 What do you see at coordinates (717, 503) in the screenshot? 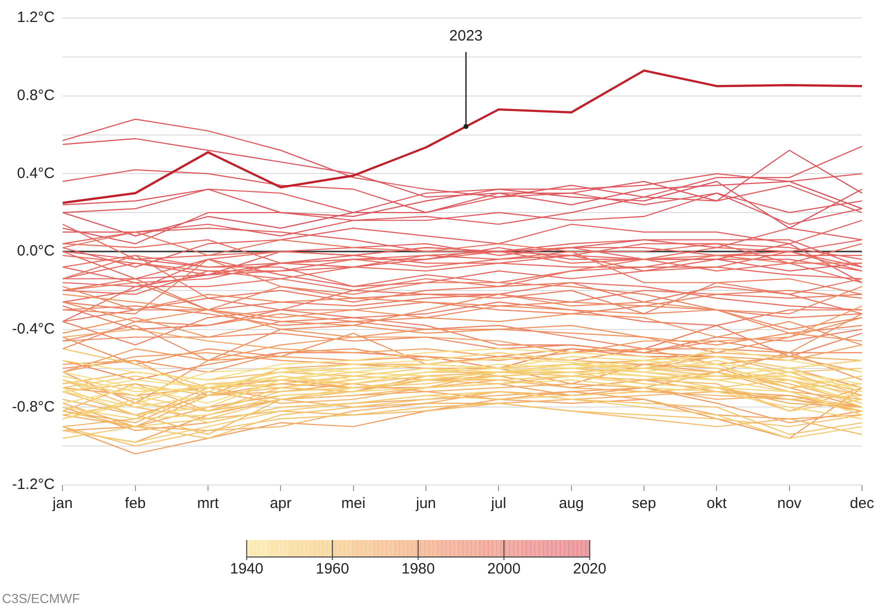
I see `x-tick-label: okt` at bounding box center [717, 503].